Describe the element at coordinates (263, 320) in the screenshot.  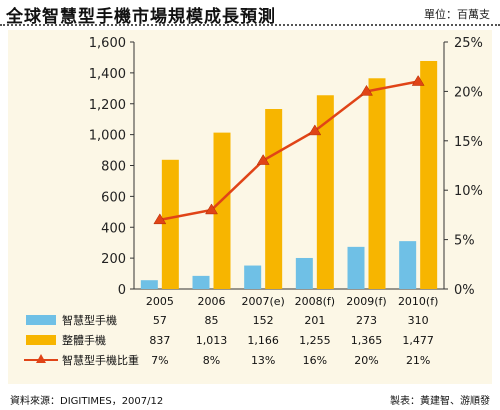
I see `data-label: 152` at that location.